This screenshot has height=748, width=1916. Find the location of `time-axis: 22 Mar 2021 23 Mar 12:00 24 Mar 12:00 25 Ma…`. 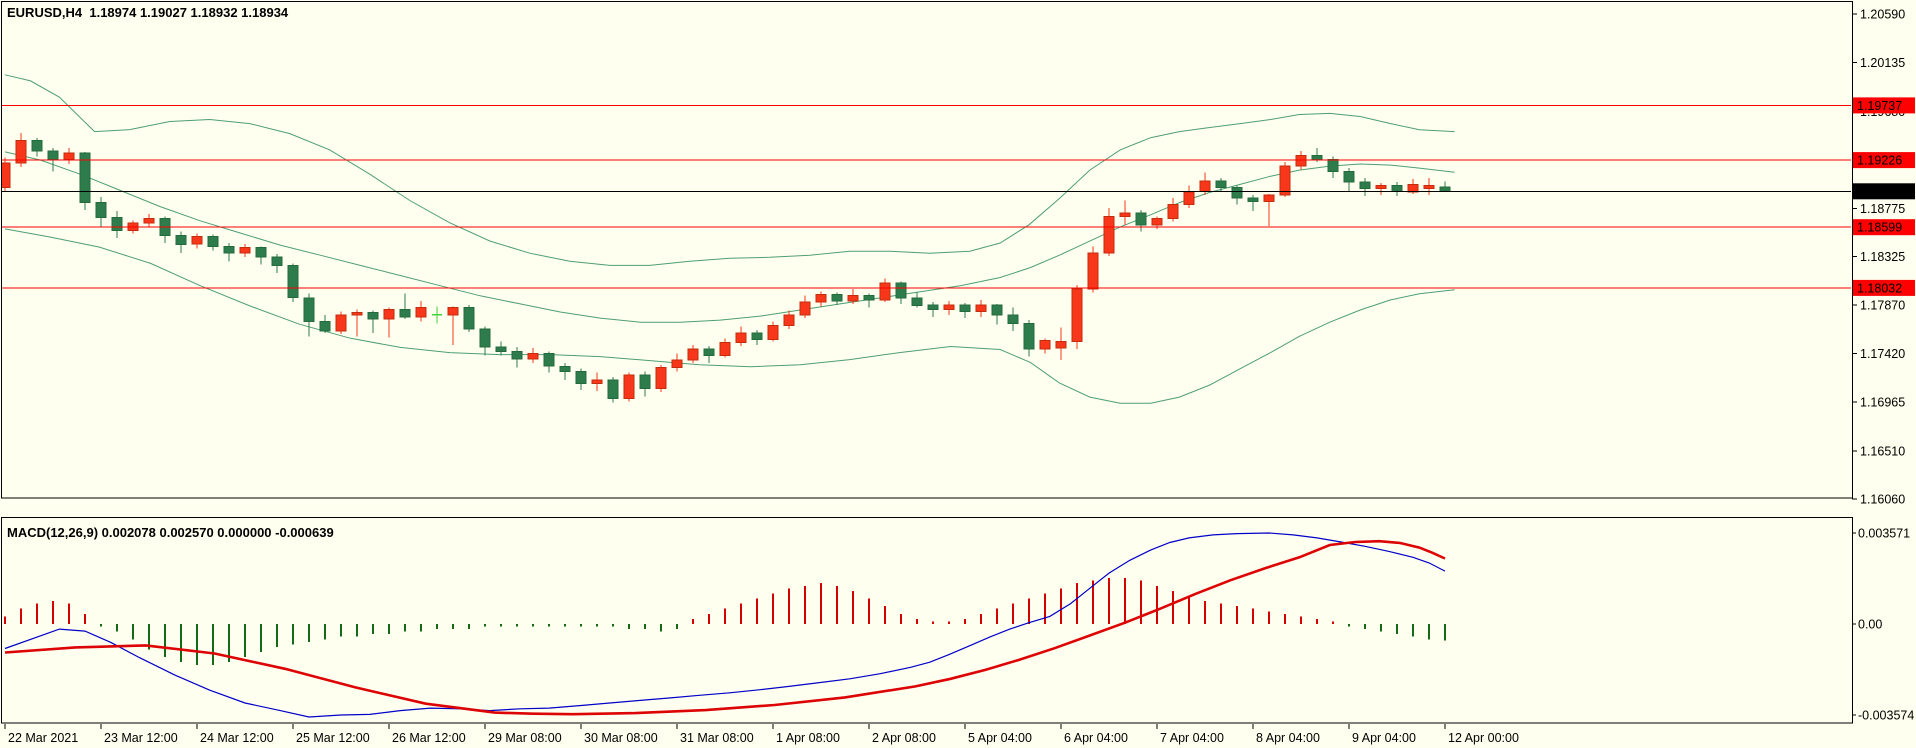

time-axis: 22 Mar 2021 23 Mar 12:00 24 Mar 12:00 25 Ma… is located at coordinates (761, 734).